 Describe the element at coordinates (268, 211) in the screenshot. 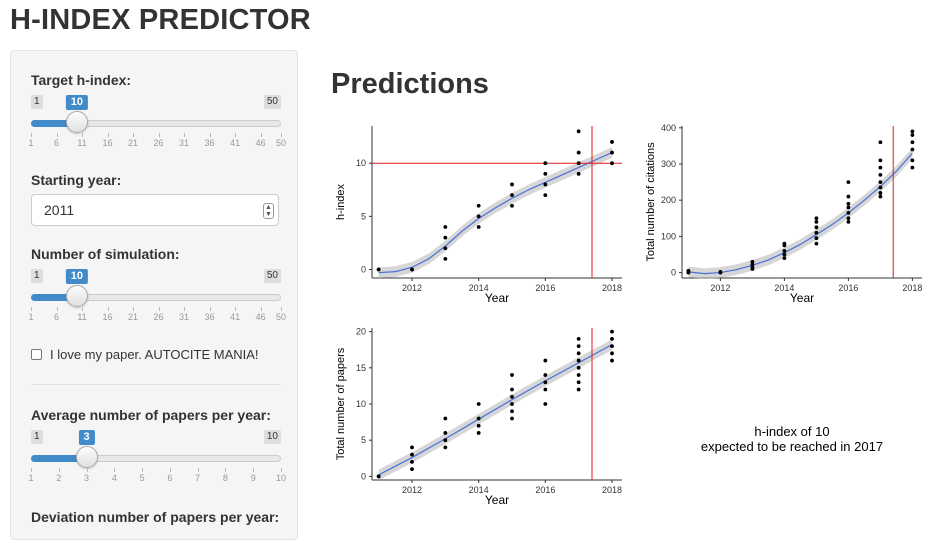

I see `number-spinner-icon: ▲ ▼` at that location.